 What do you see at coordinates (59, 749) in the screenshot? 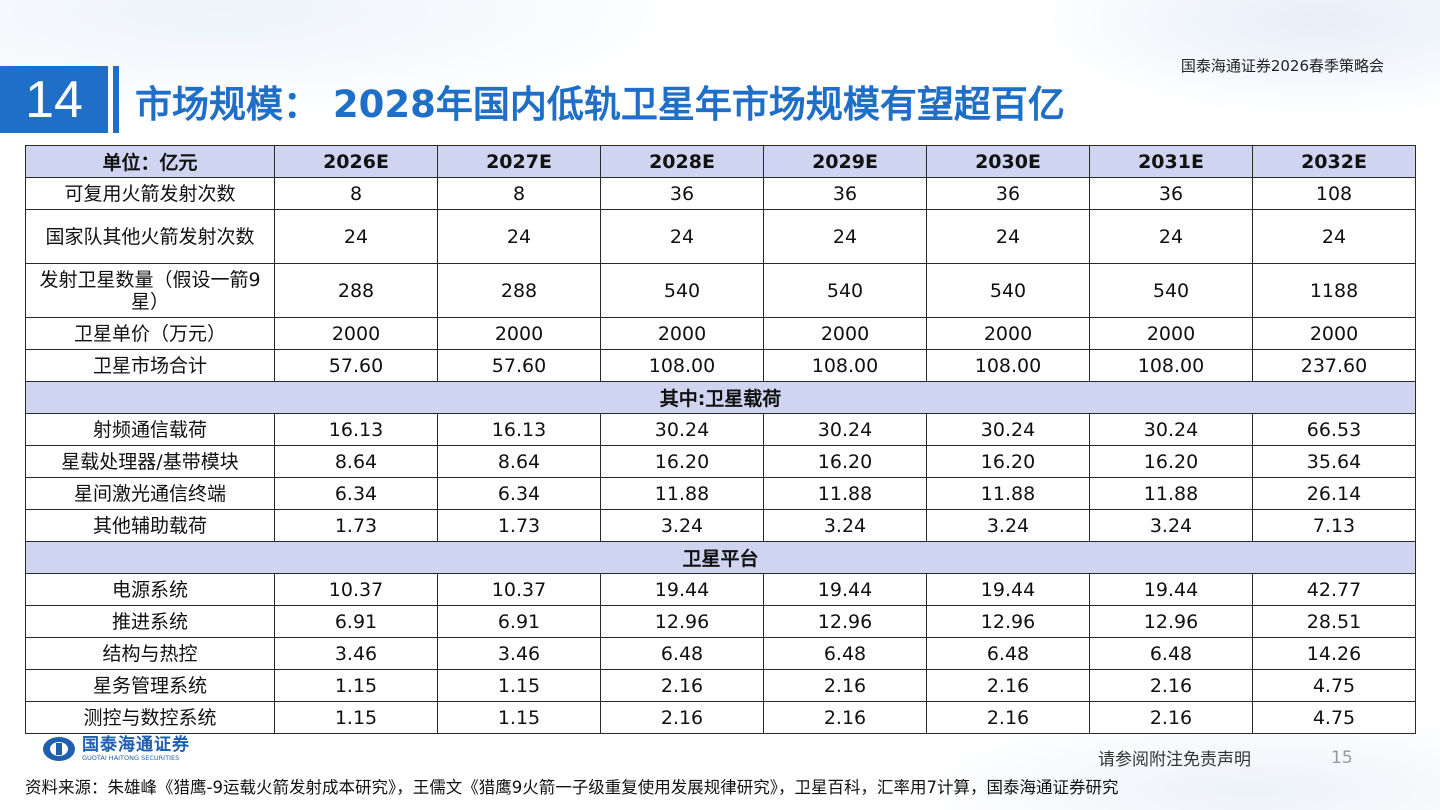
I see `guotai-haitong-logo-icon` at bounding box center [59, 749].